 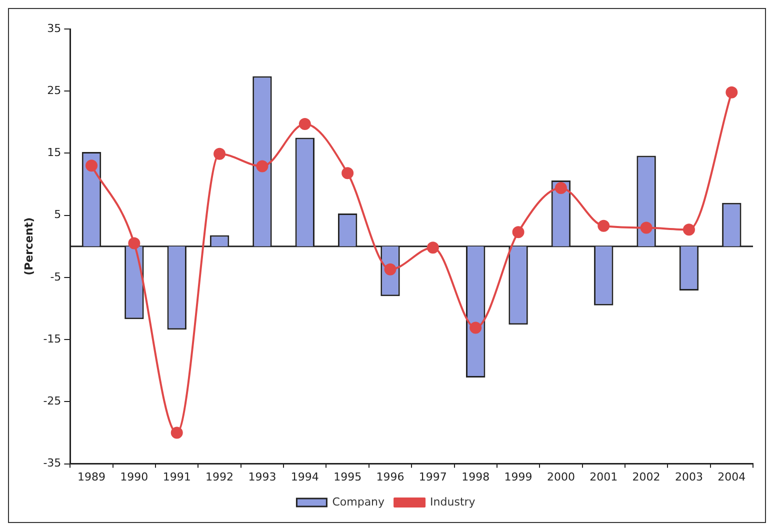 What do you see at coordinates (688, 477) in the screenshot?
I see `x-tick-label: 2003` at bounding box center [688, 477].